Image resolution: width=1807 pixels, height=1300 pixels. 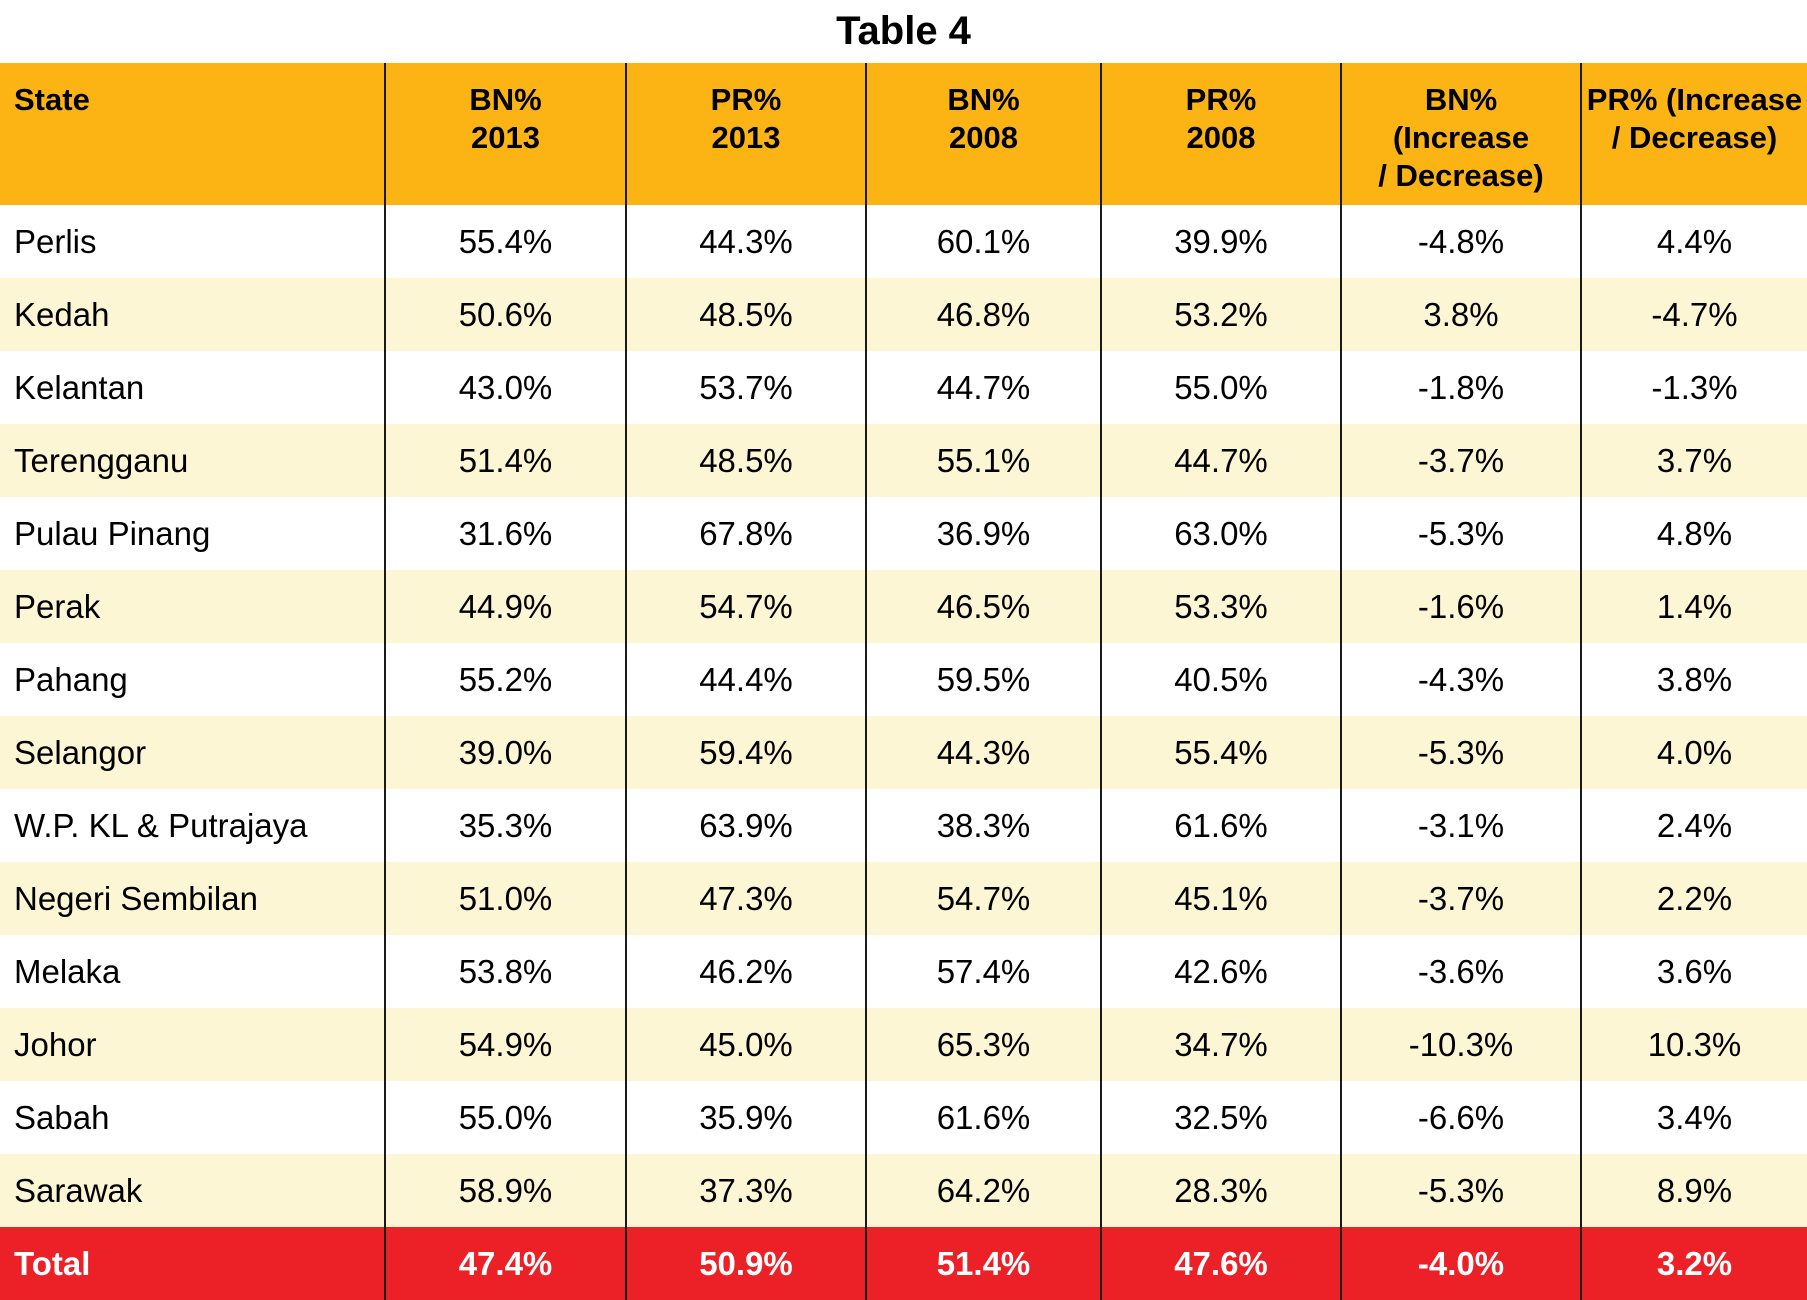 I want to click on value-cell: -3.7%, so click(x=1460, y=460).